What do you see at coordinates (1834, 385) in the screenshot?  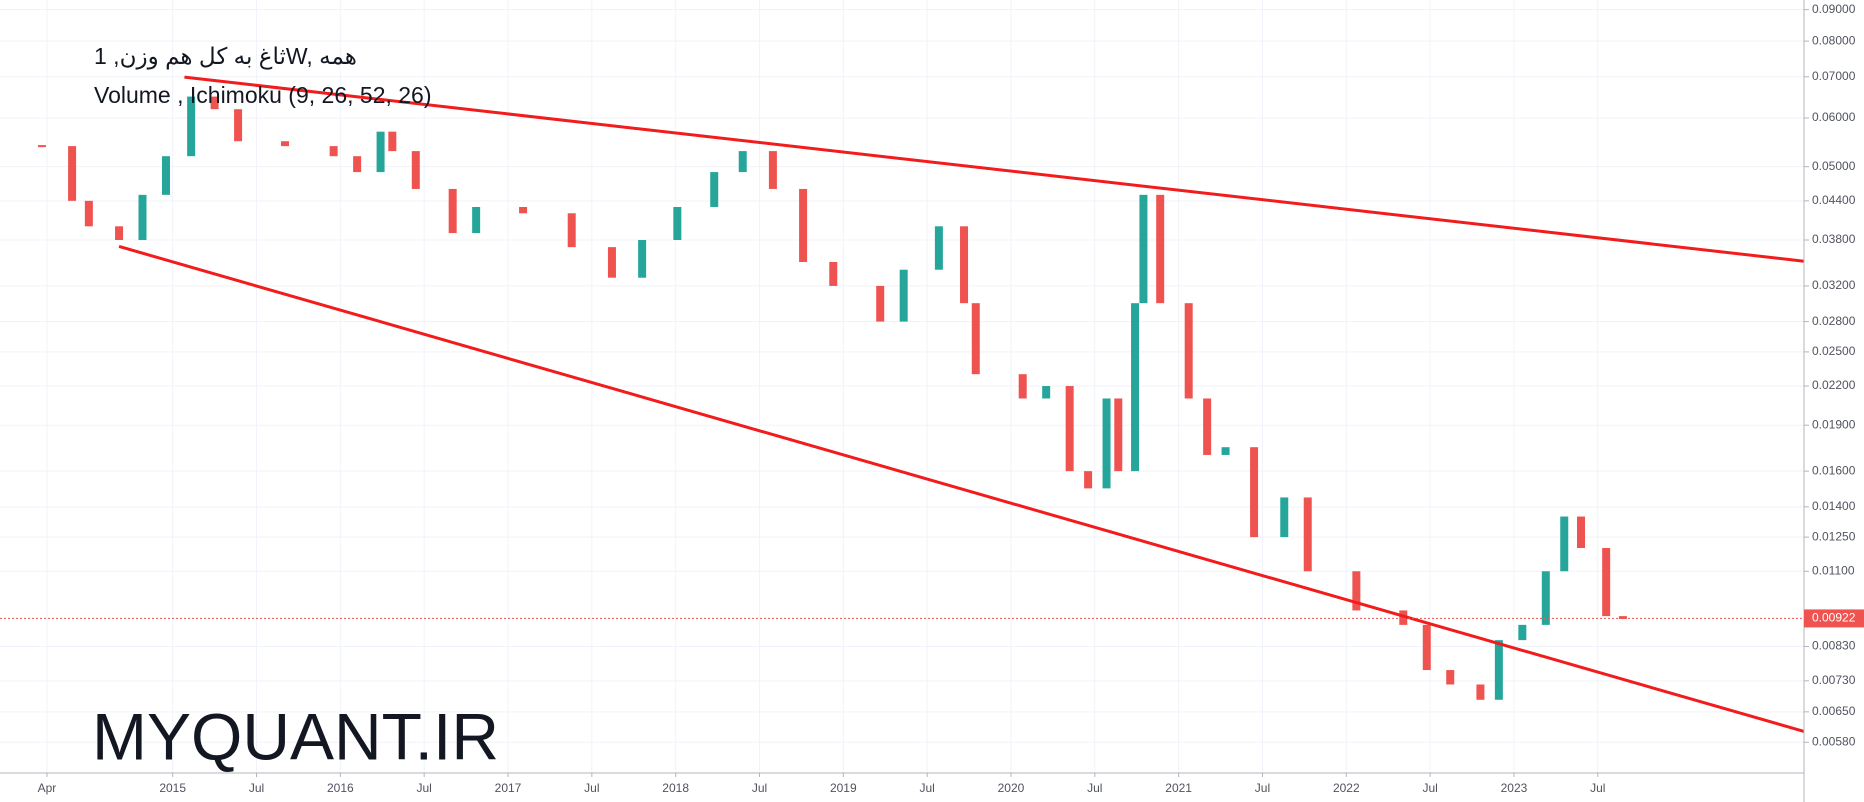 I see `y-tick-label: 0.02200` at bounding box center [1834, 385].